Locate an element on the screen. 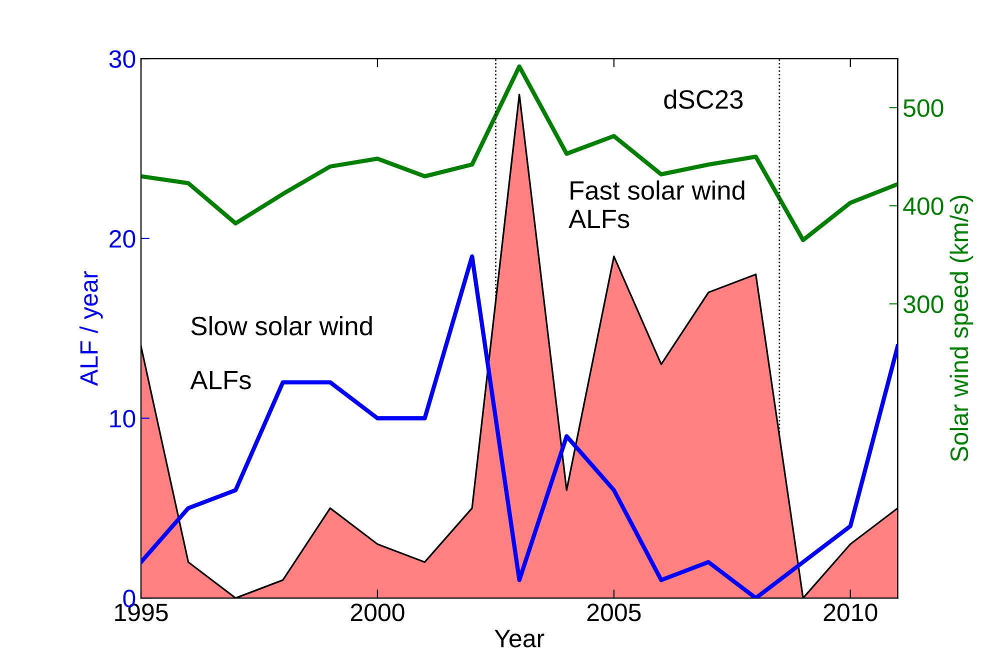 Image resolution: width=993 pixels, height=666 pixels. y-tick-label: 30 is located at coordinates (122, 59).